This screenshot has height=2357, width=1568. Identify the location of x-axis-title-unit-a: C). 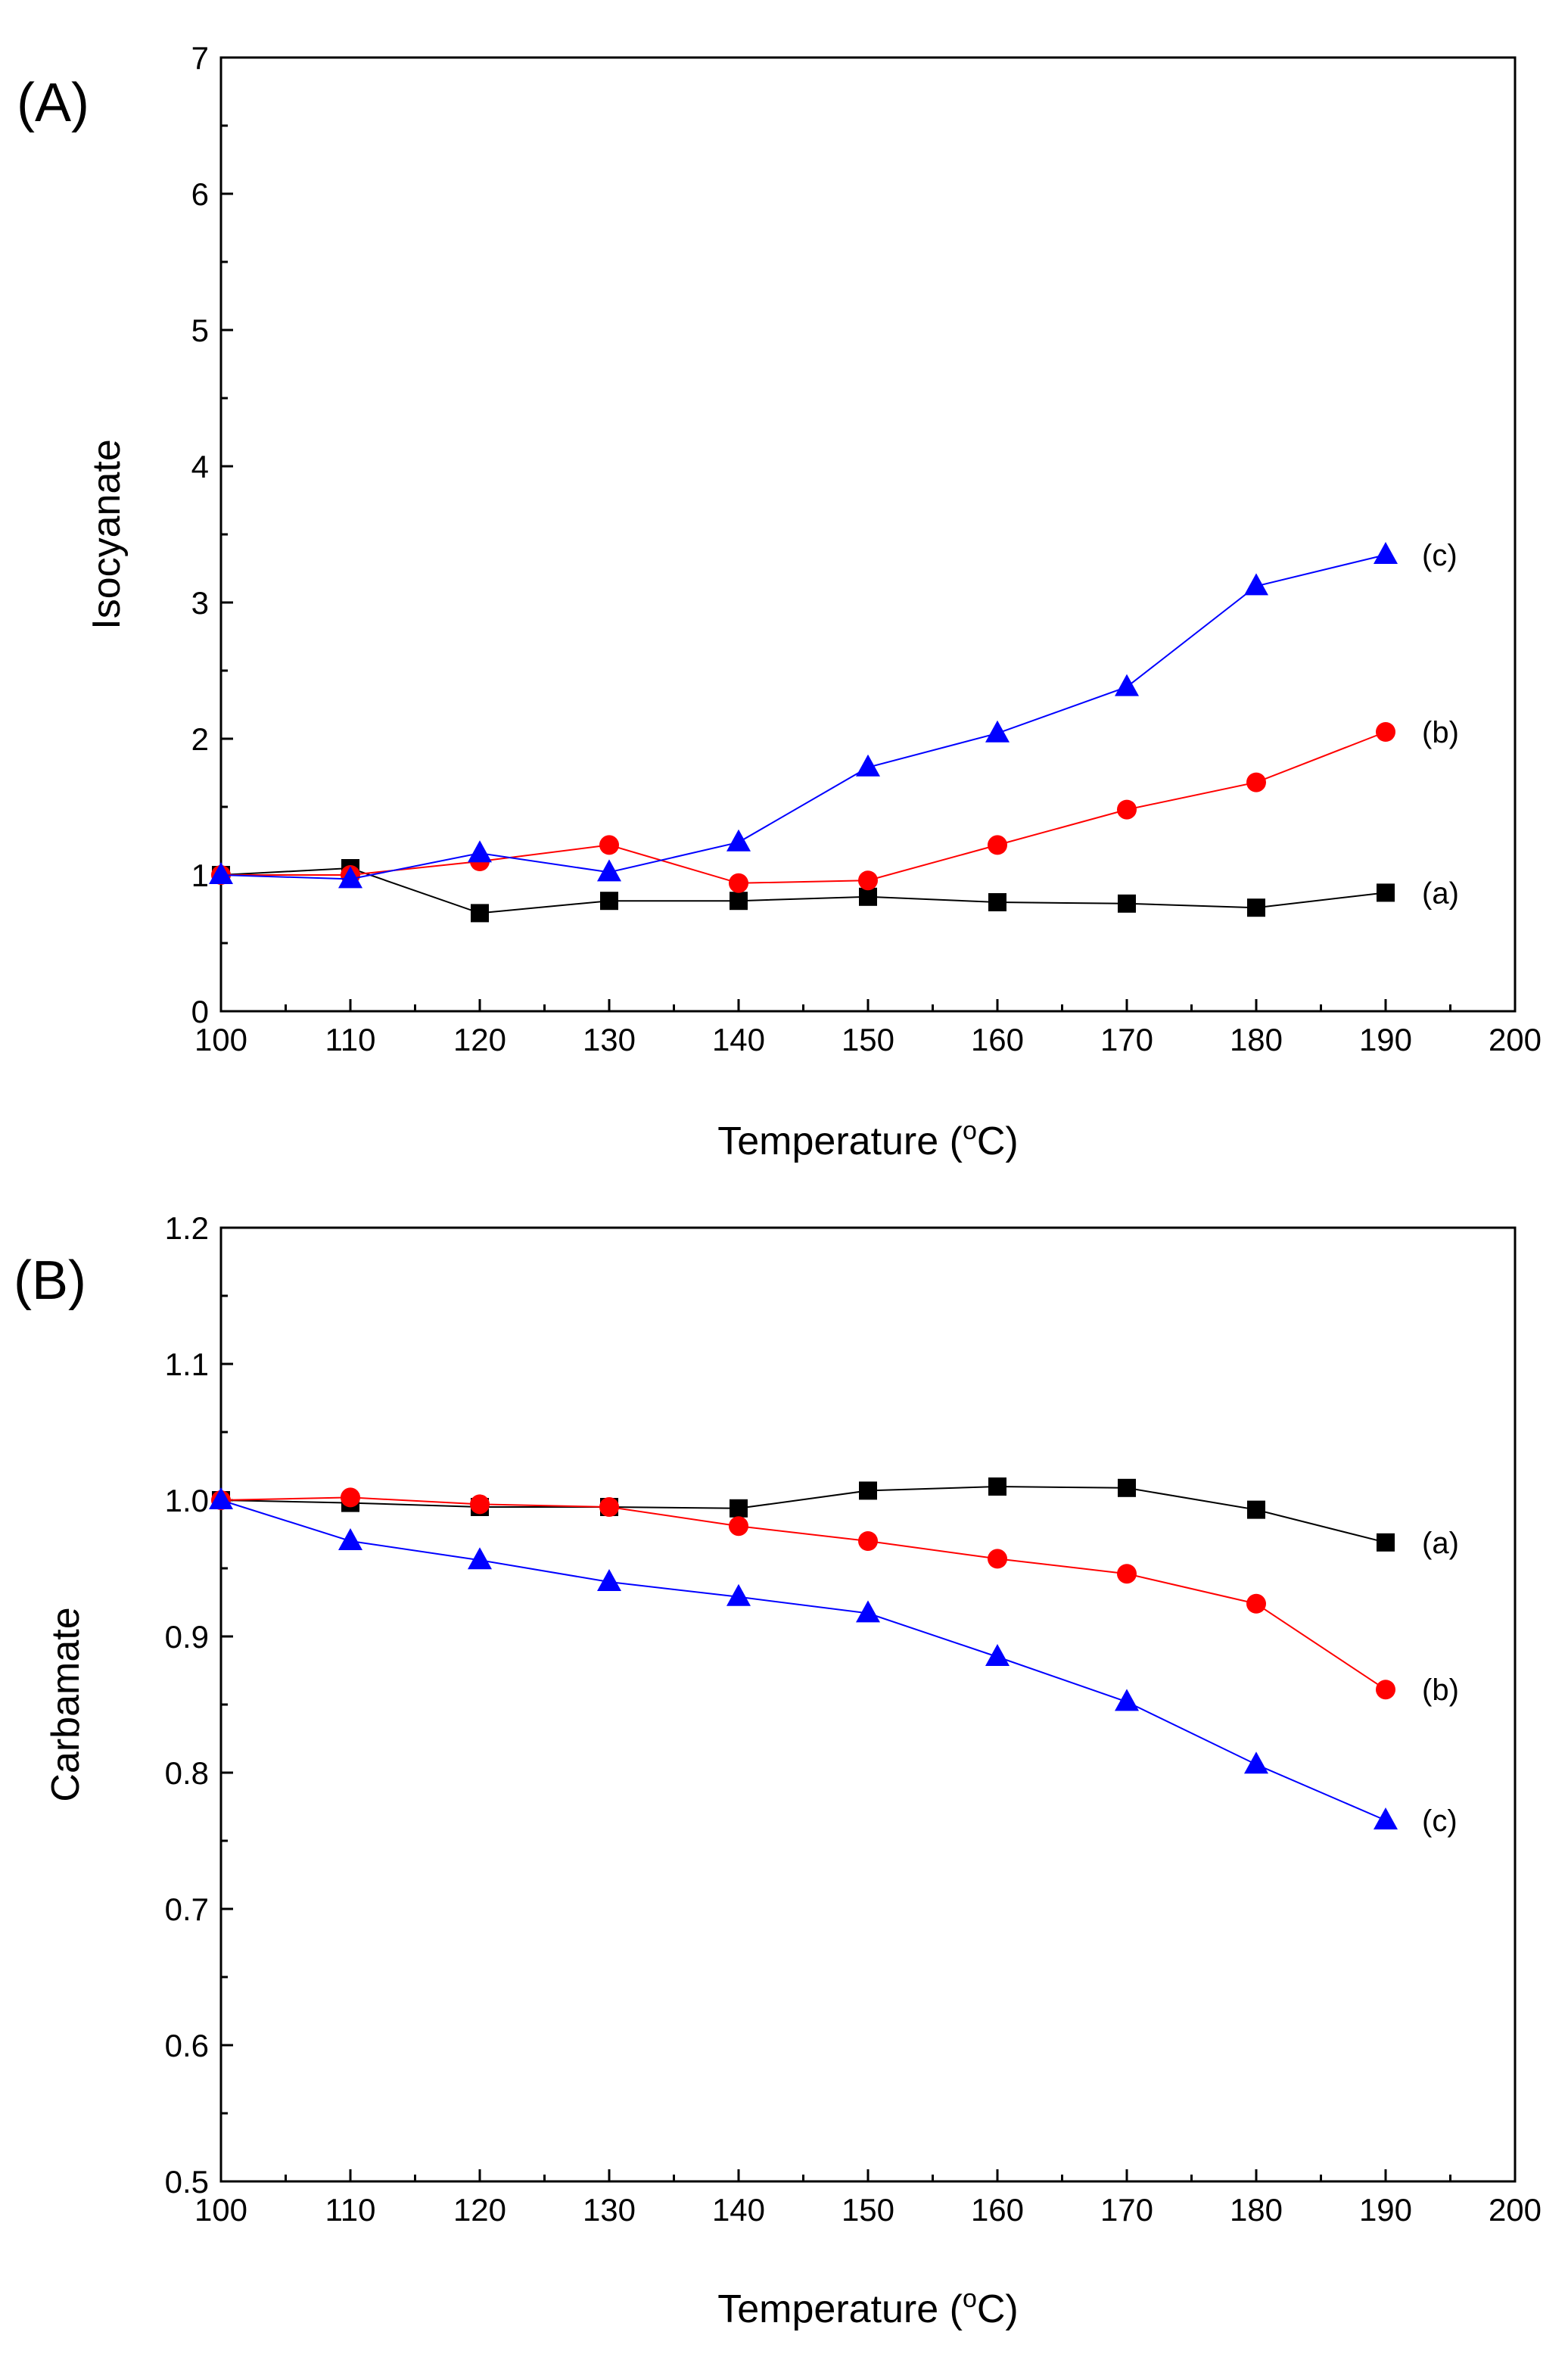
(998, 1141).